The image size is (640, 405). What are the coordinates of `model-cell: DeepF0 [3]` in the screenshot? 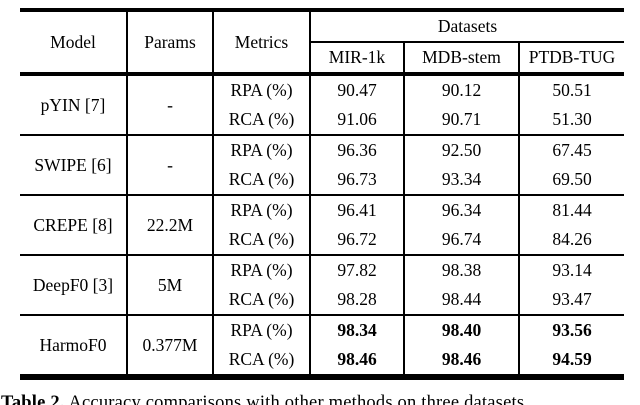 It's located at (73, 284).